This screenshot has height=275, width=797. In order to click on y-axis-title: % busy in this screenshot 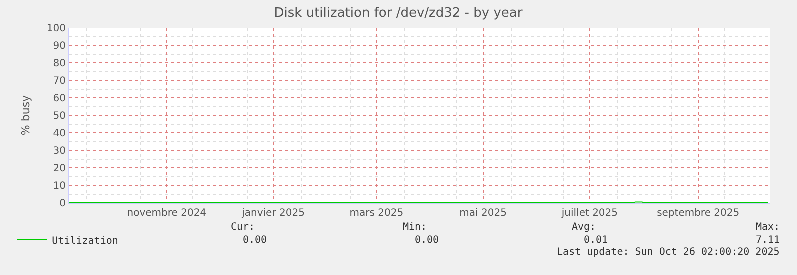, I will do `click(26, 115)`.